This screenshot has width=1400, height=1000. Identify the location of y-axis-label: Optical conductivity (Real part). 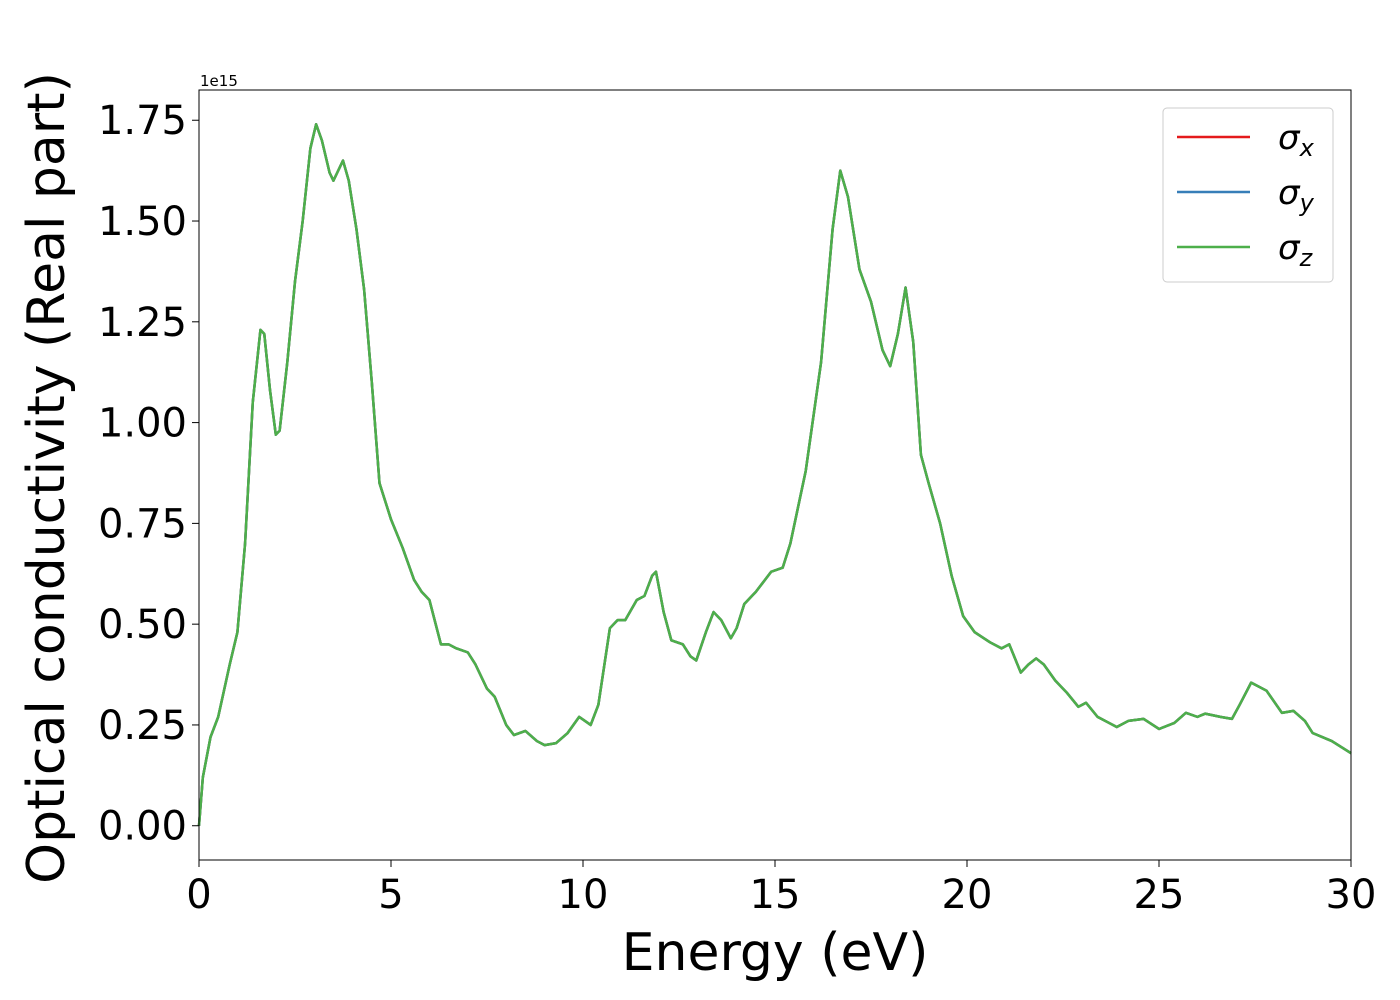
(47, 478).